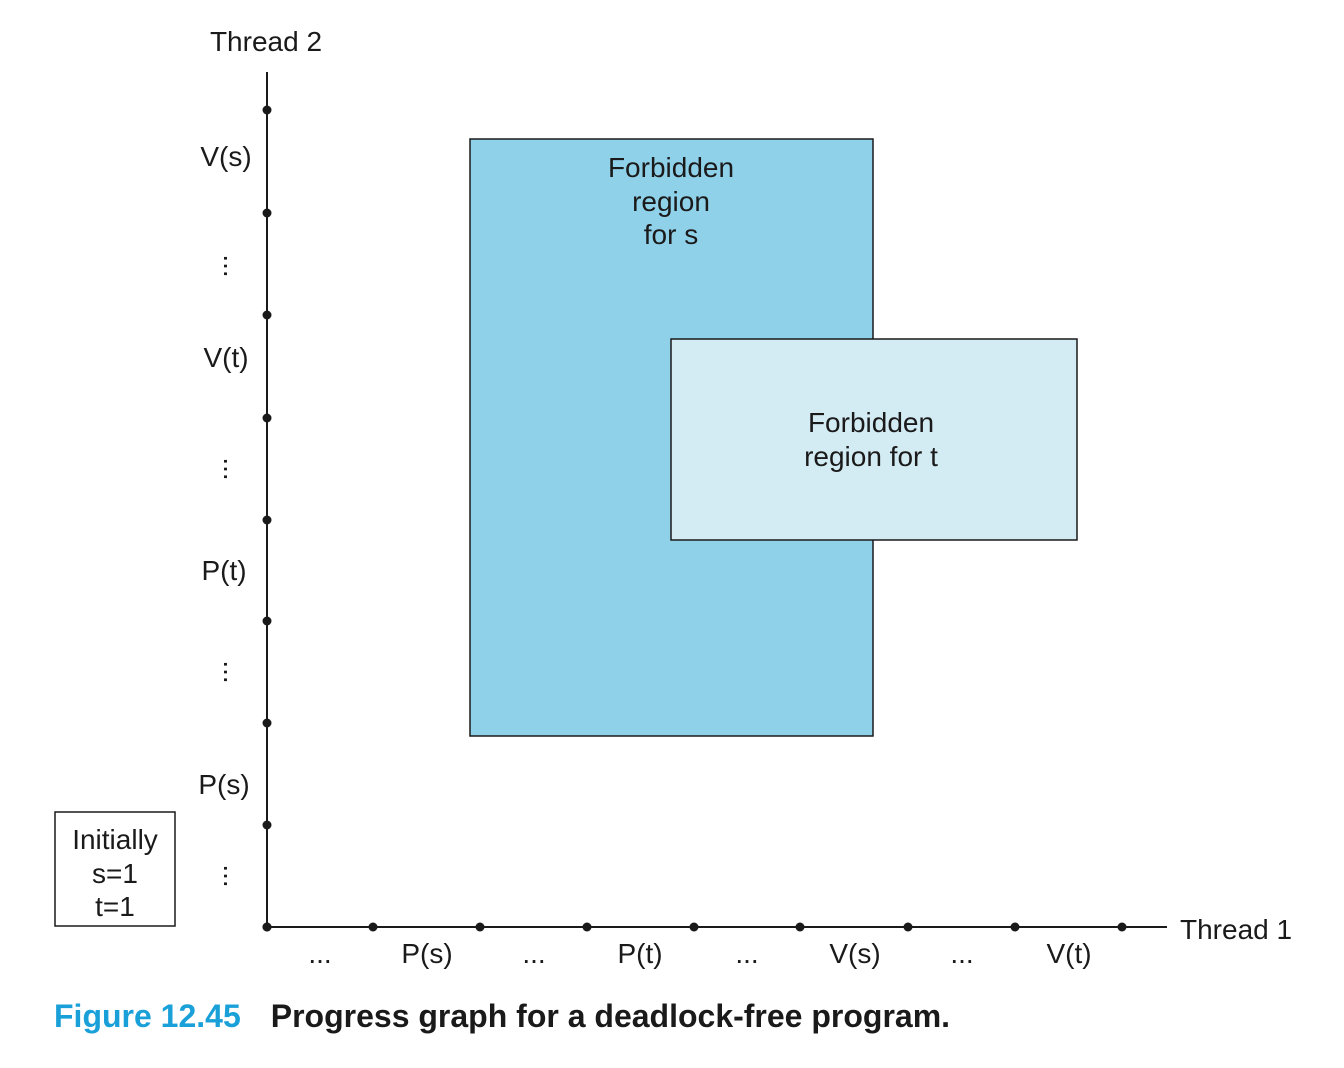  What do you see at coordinates (224, 514) in the screenshot?
I see `y-tick-labels: ... P(s) ... P(t) ... V(t) ... V(s)` at bounding box center [224, 514].